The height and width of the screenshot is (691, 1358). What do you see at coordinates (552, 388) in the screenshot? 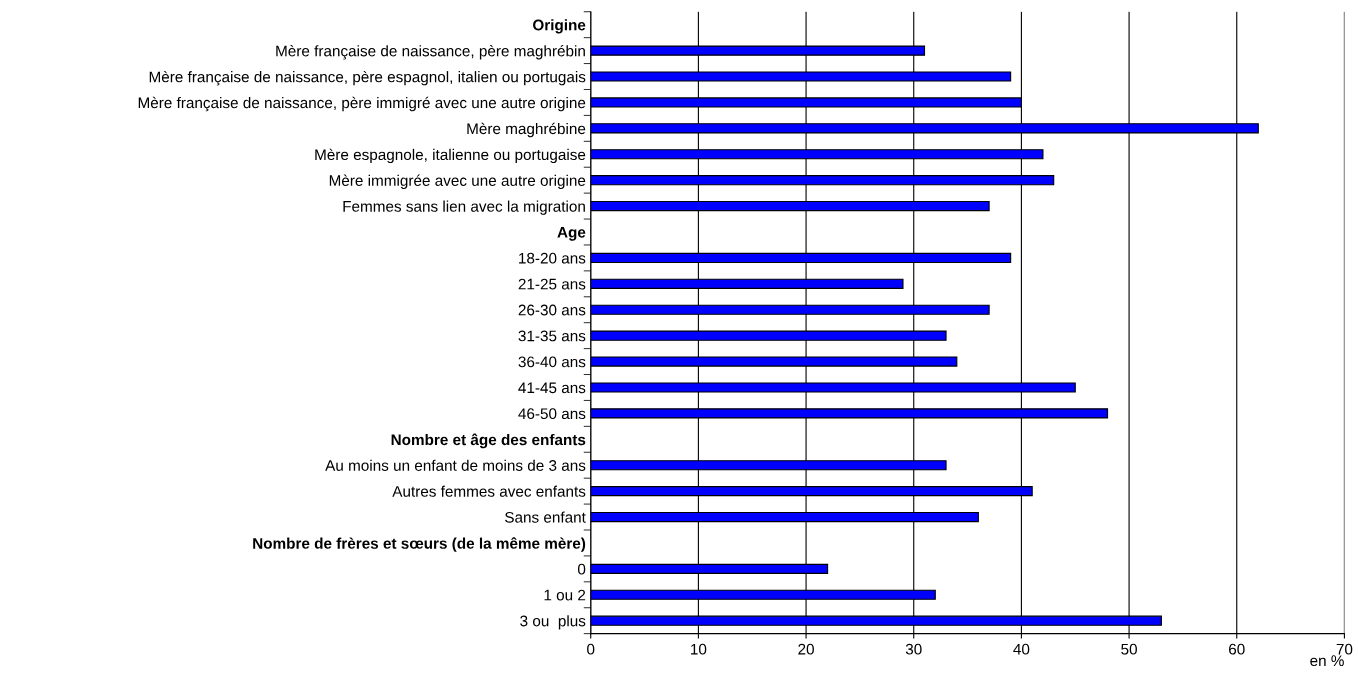
I see `y-tick-label: 41-45 ans` at bounding box center [552, 388].